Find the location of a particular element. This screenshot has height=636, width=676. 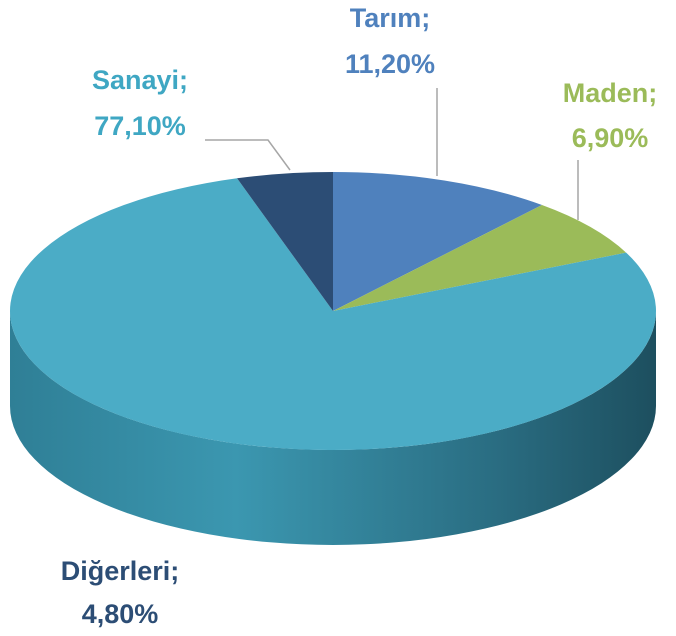

data-label: Tarım; is located at coordinates (390, 18).